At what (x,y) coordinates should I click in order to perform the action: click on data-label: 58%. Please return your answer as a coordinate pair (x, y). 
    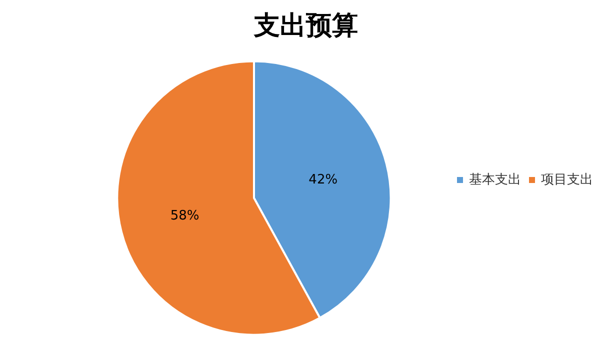
    Looking at the image, I should click on (185, 216).